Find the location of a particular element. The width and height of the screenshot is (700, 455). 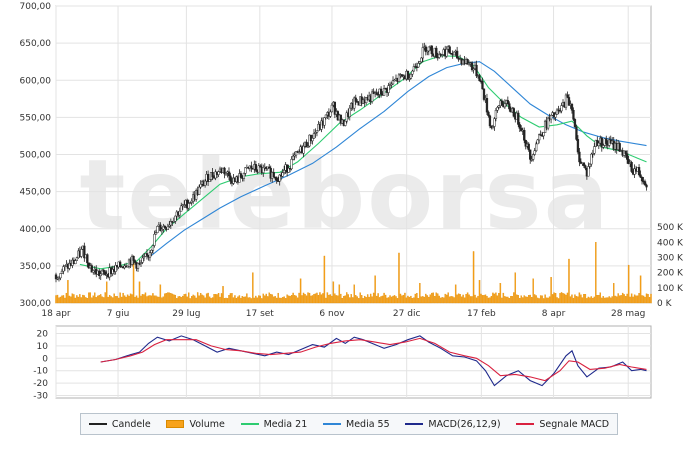

date-tick-label: 18 apr is located at coordinates (56, 314).